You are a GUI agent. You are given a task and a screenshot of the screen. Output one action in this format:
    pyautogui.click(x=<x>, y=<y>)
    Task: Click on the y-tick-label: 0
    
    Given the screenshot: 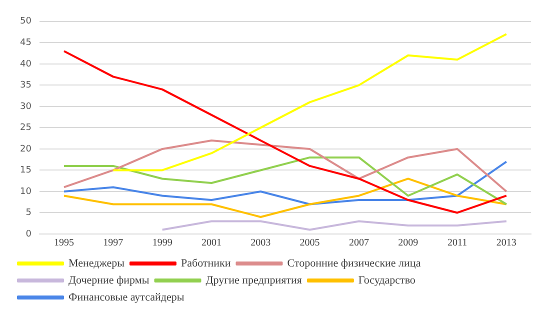 What is the action you would take?
    pyautogui.click(x=29, y=234)
    